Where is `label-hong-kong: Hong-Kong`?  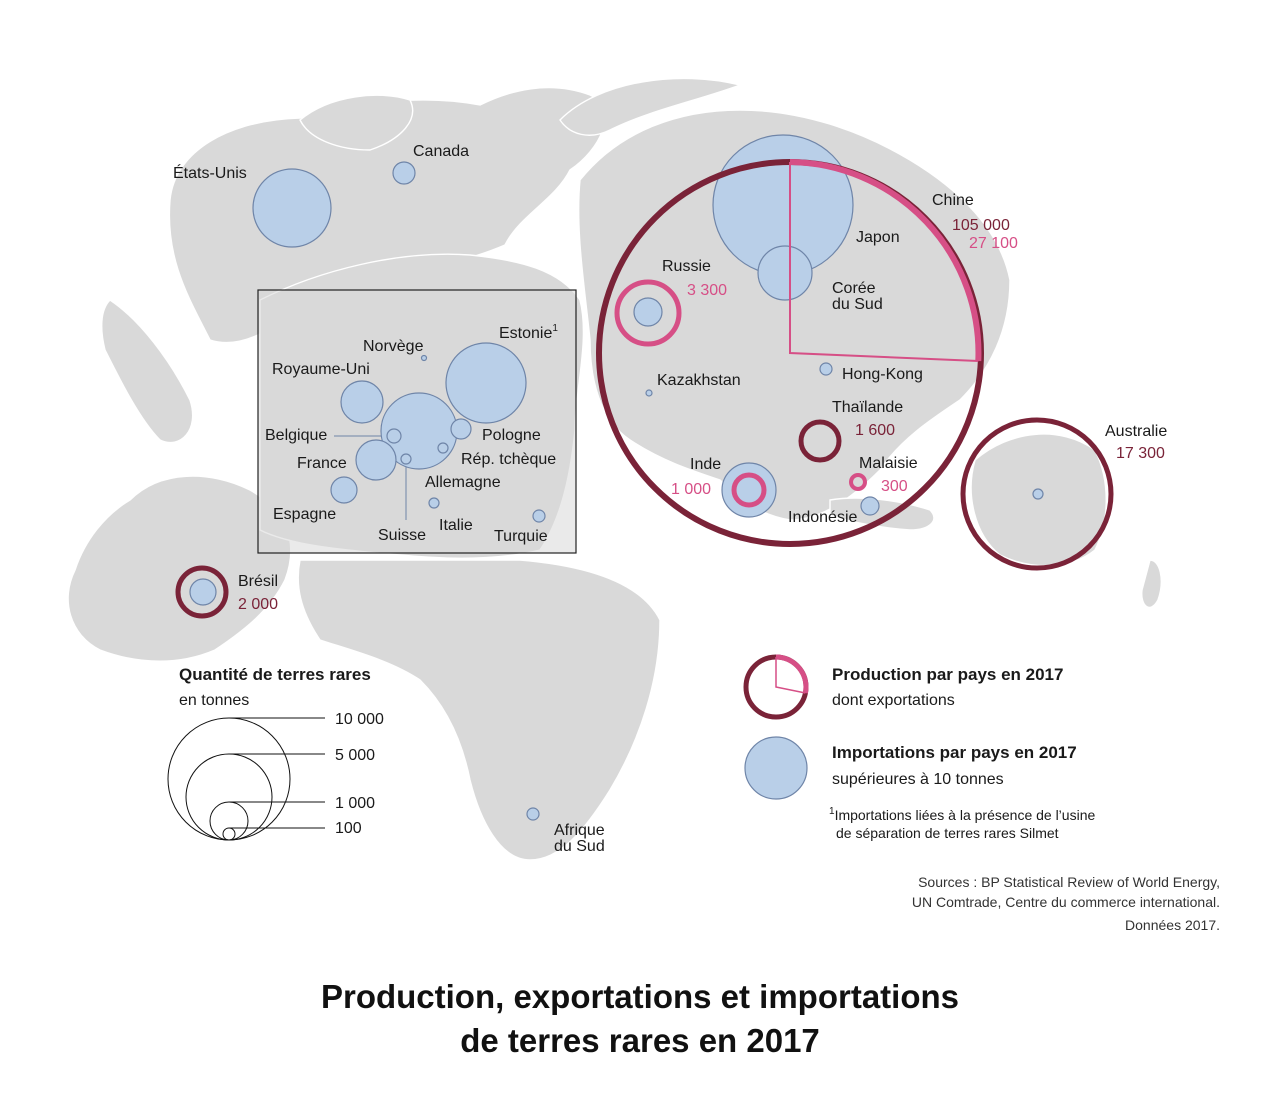
label-hong-kong: Hong-Kong is located at coordinates (882, 374).